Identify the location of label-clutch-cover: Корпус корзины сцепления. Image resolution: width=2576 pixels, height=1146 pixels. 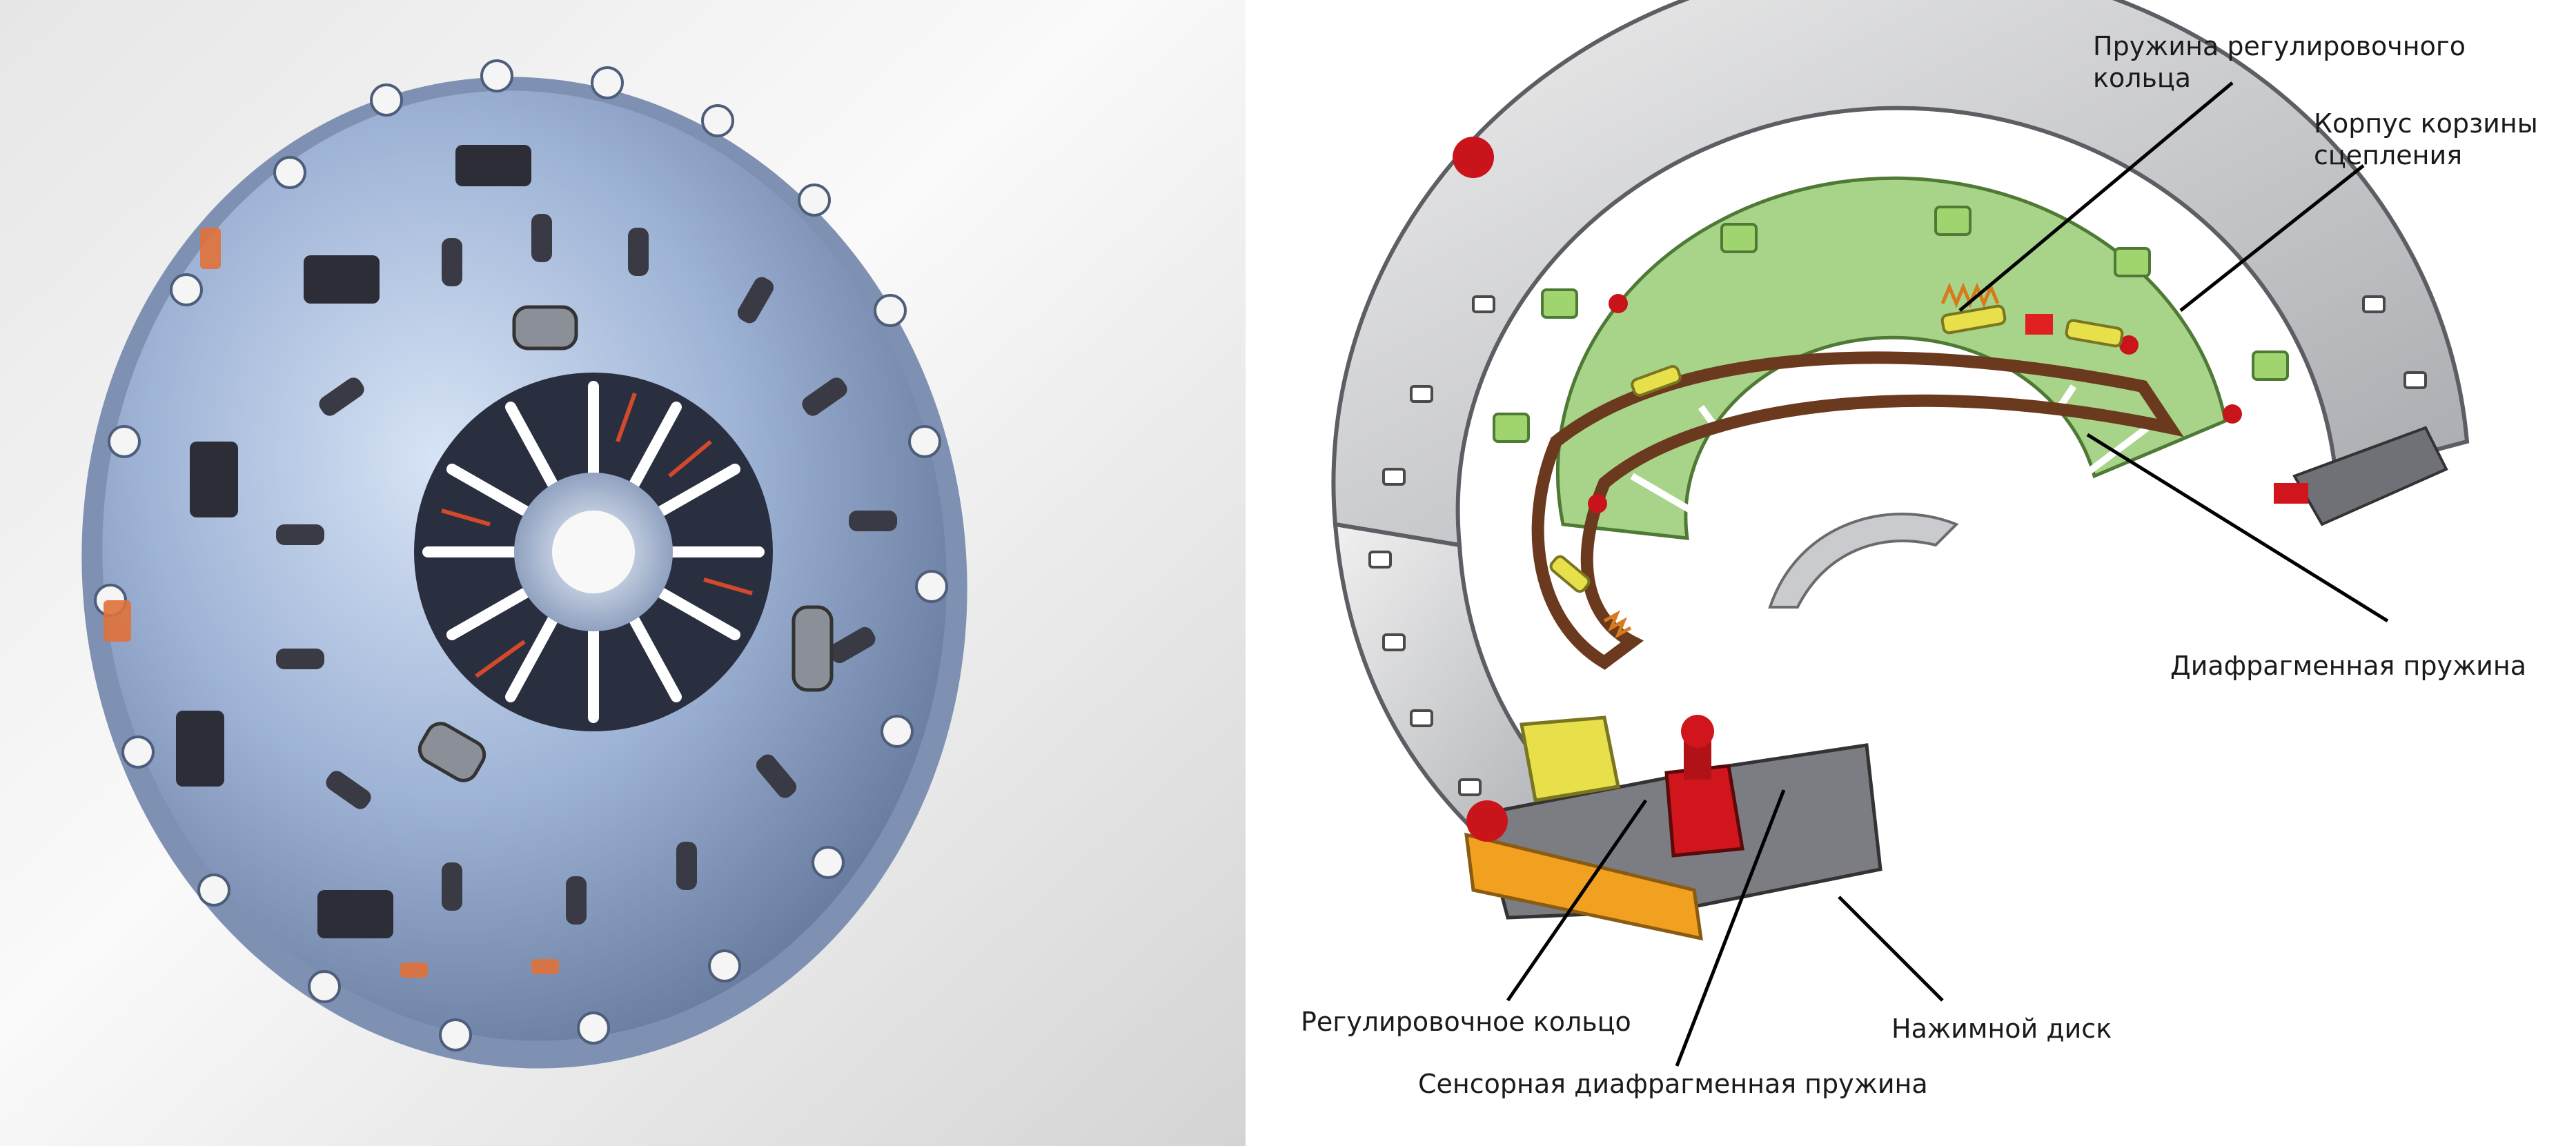
(2426, 139).